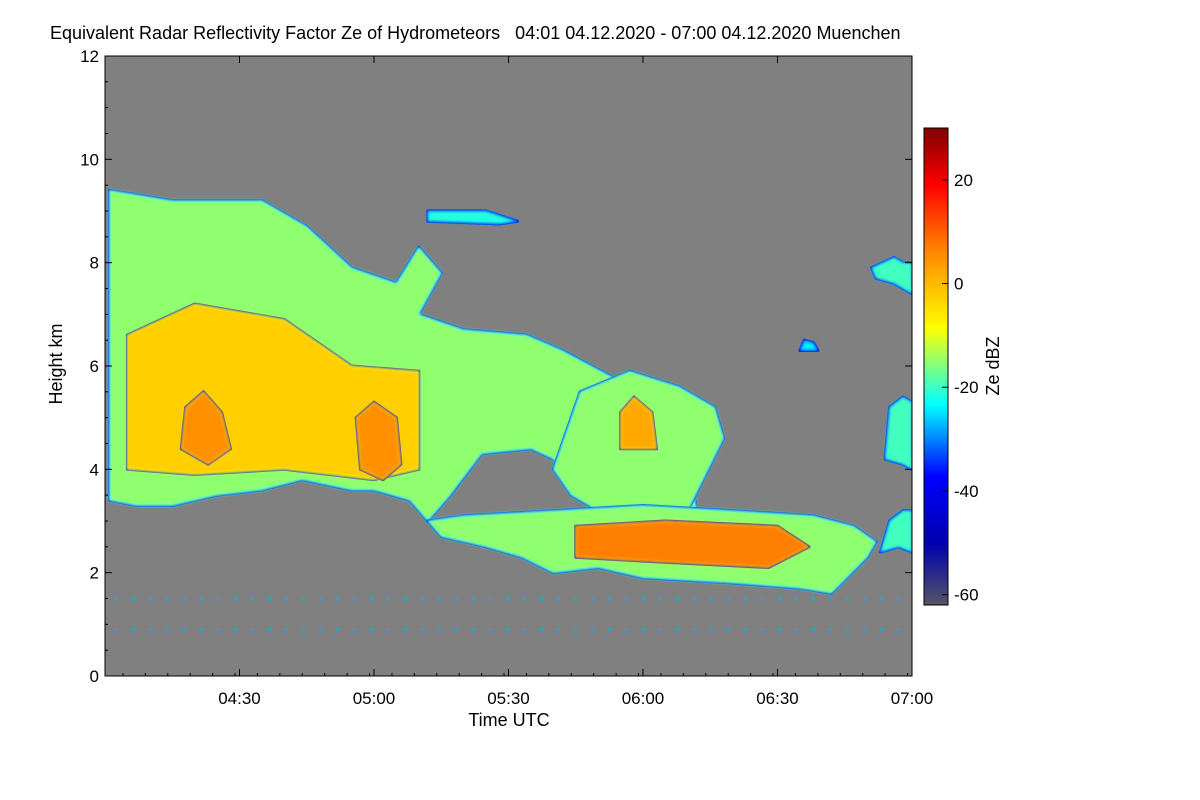  Describe the element at coordinates (963, 180) in the screenshot. I see `colorbar-tick-label: 20` at that location.